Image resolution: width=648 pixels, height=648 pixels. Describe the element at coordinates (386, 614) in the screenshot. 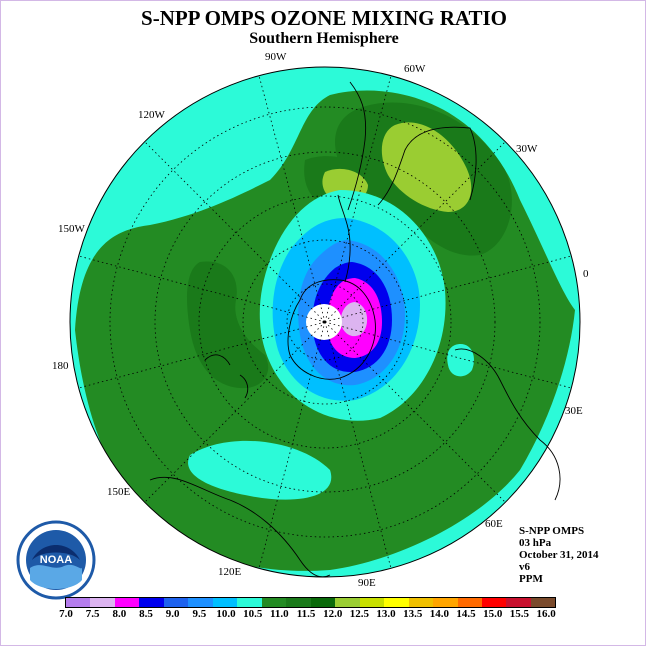

I see `color-scale-tick-label: 13.0` at that location.